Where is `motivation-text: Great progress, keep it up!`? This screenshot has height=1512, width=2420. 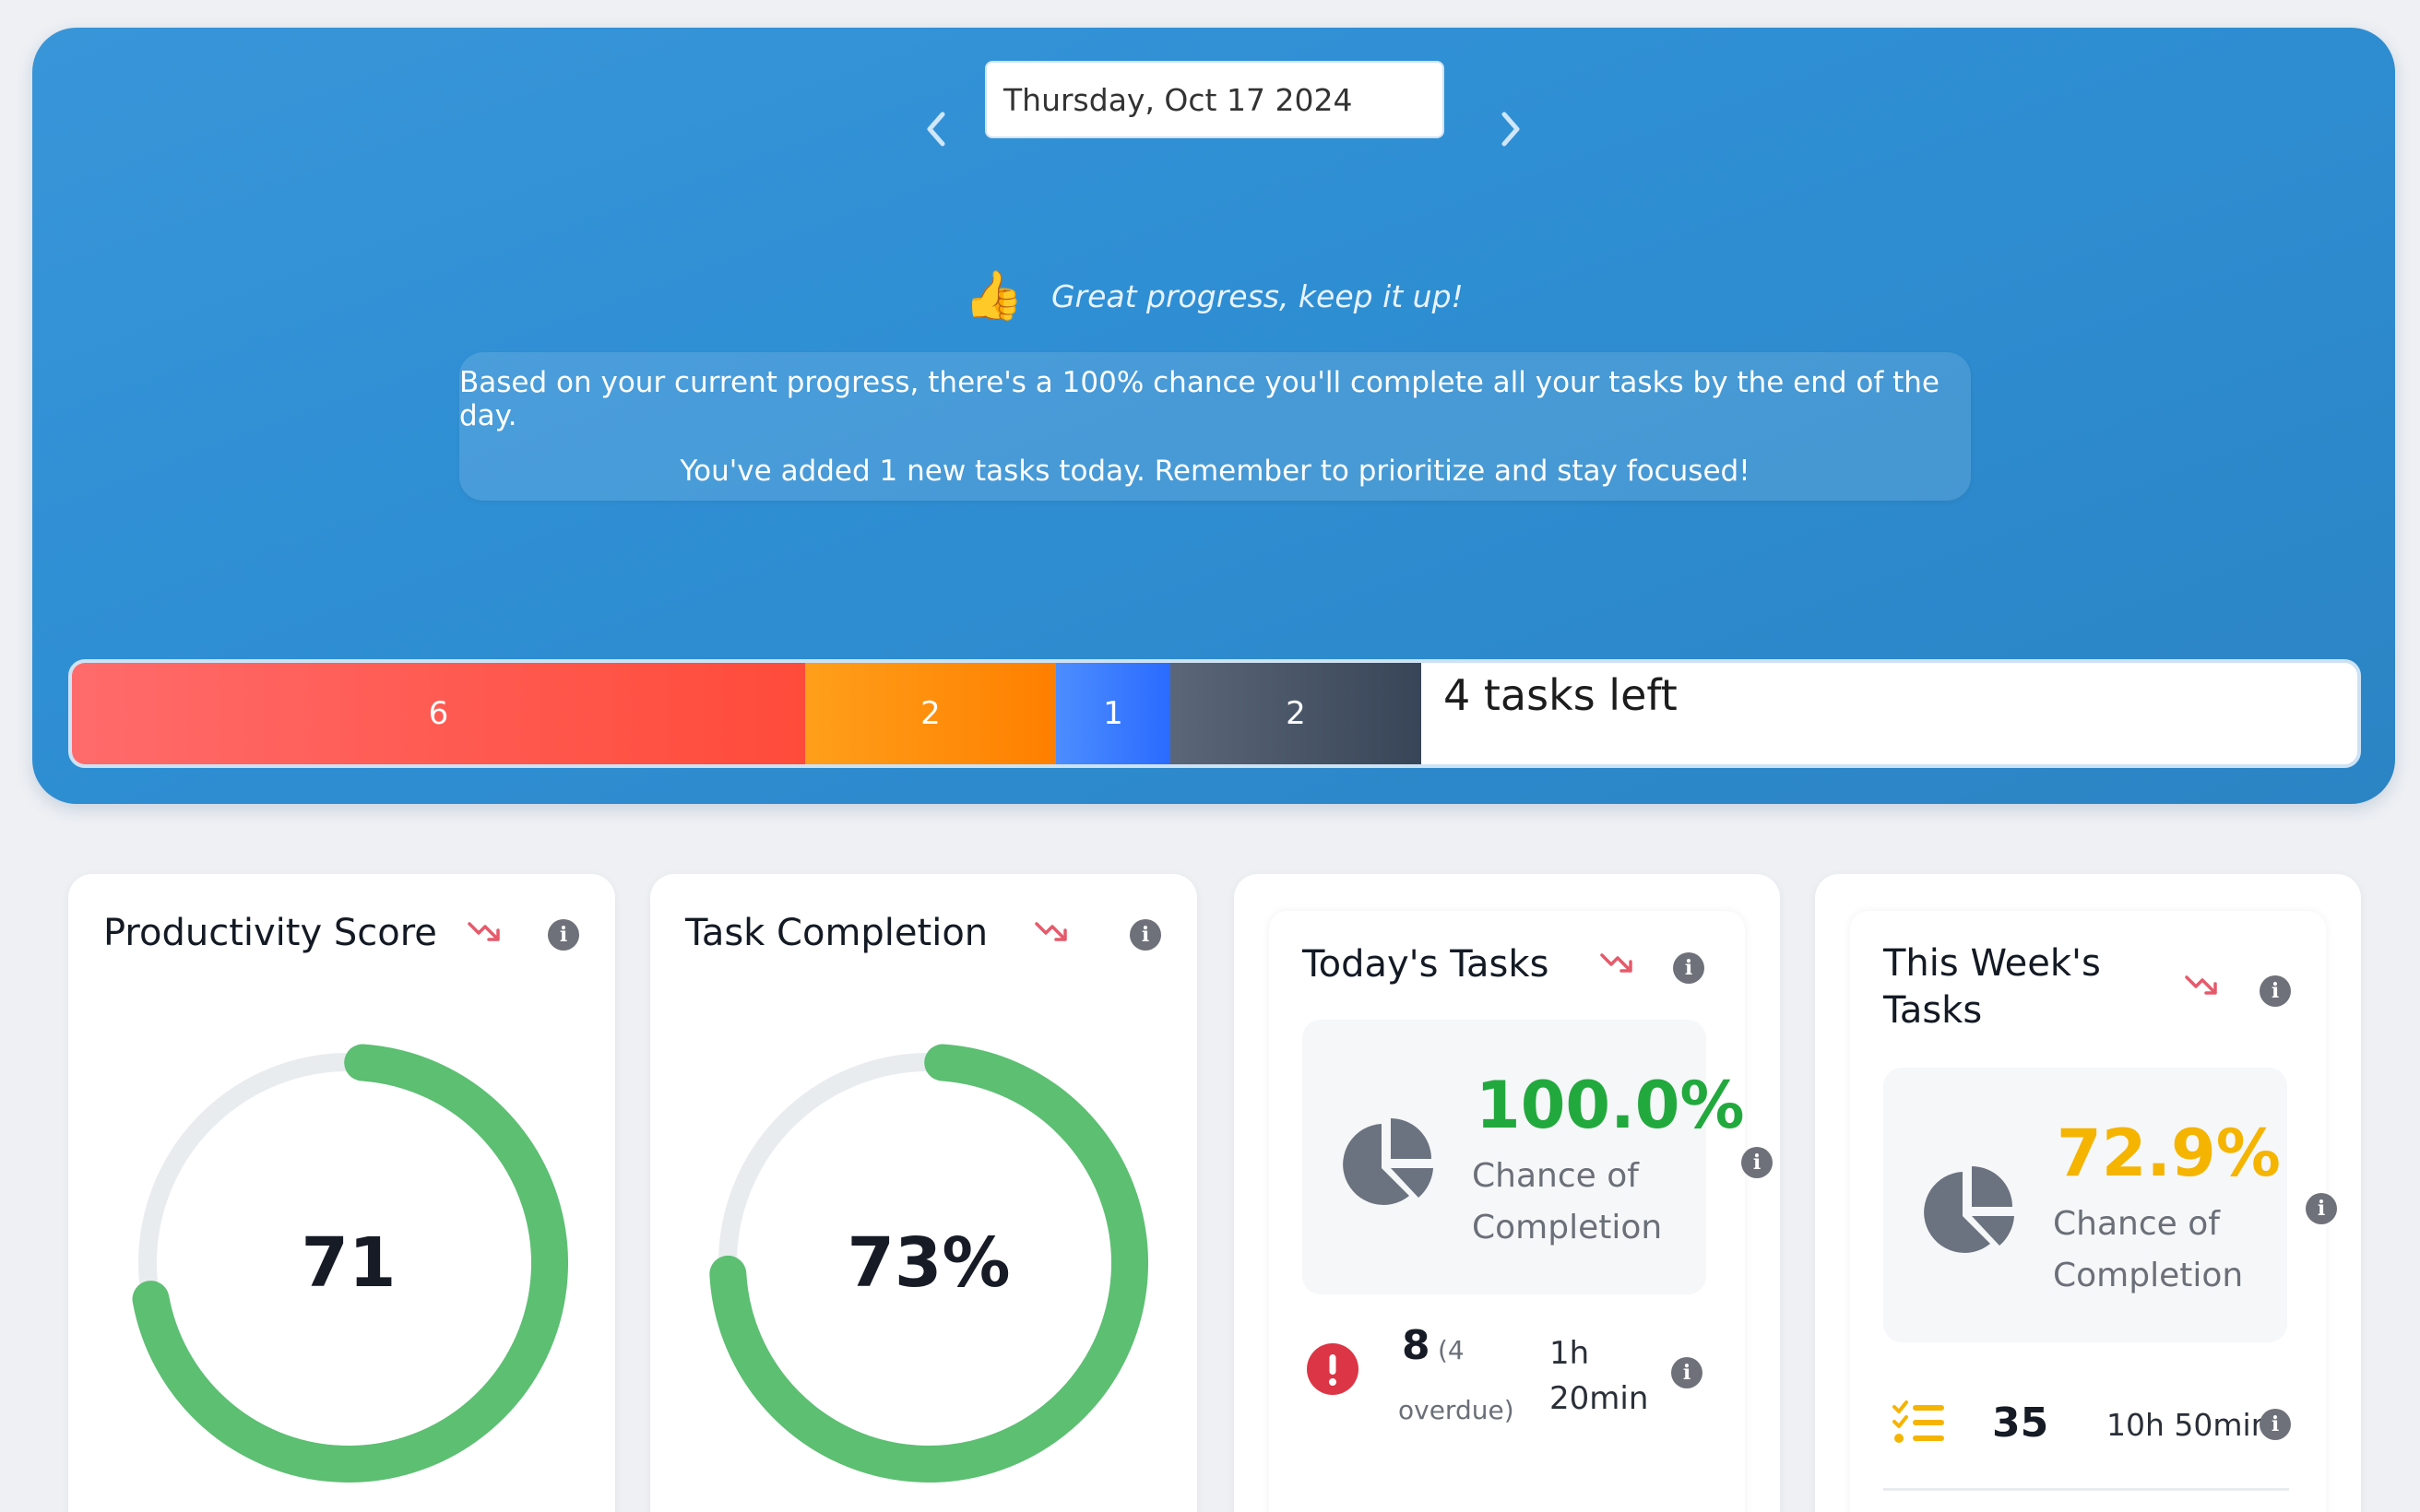
motivation-text: Great progress, keep it up! is located at coordinates (1257, 296).